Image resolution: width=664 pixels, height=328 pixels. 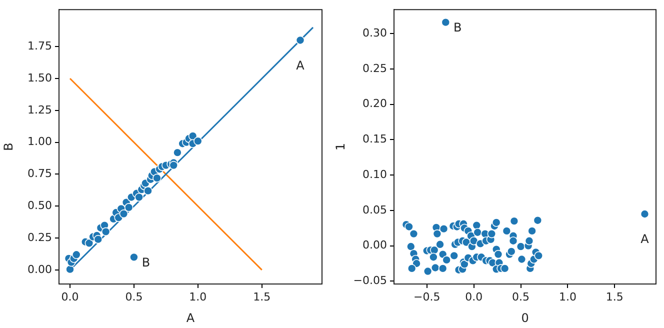 I want to click on y-axis-title: B, so click(x=8, y=146).